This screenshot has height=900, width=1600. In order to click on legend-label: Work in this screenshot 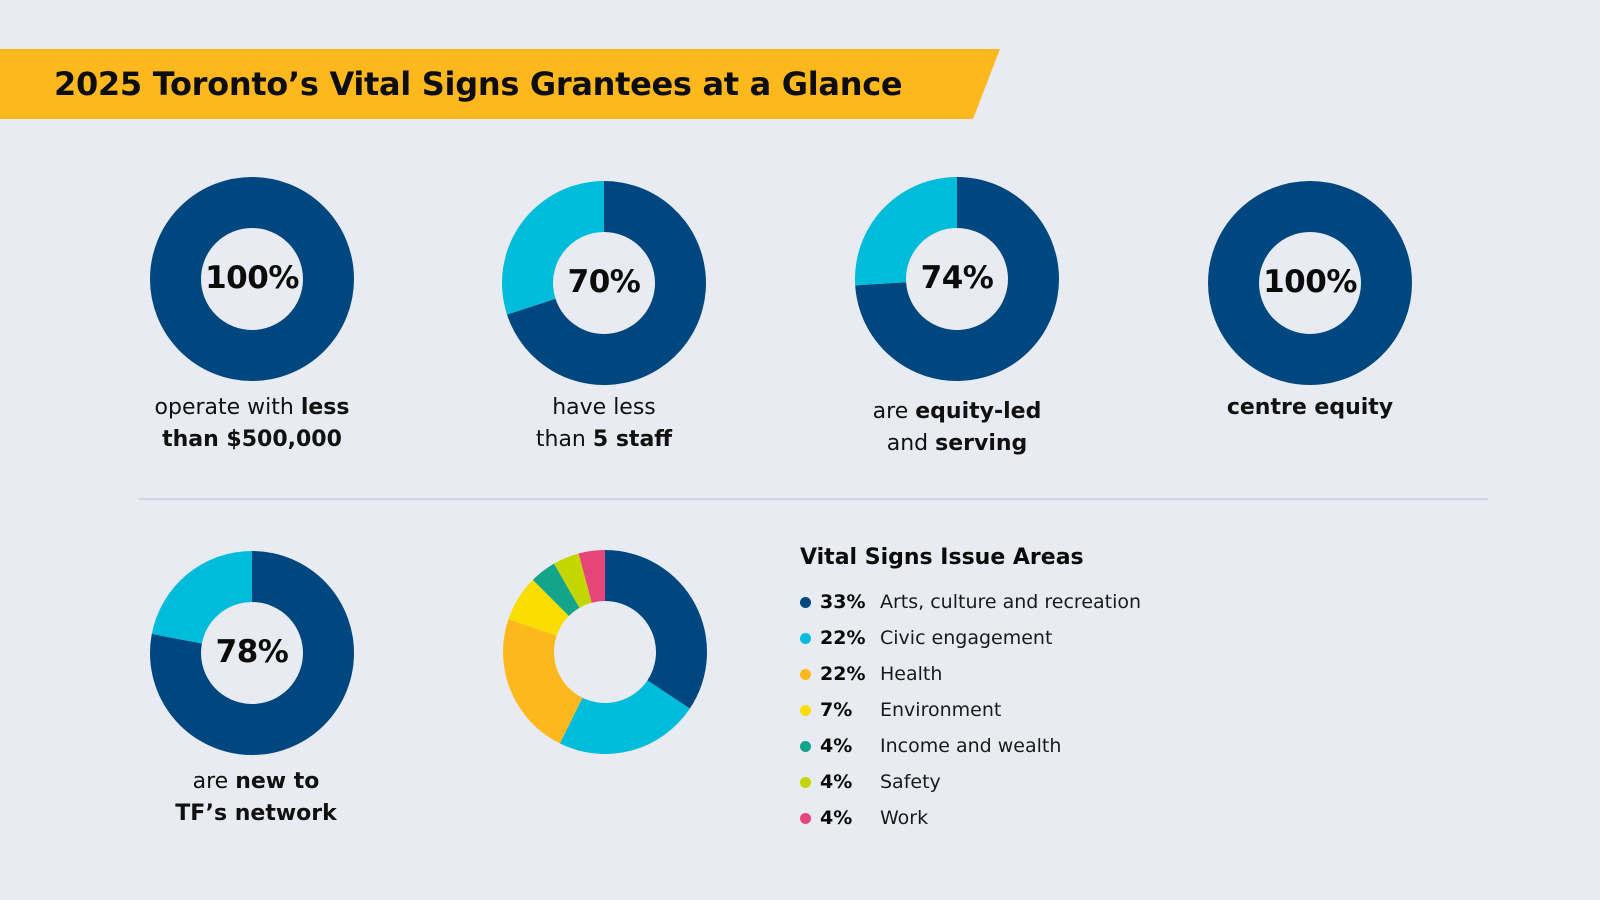, I will do `click(904, 818)`.